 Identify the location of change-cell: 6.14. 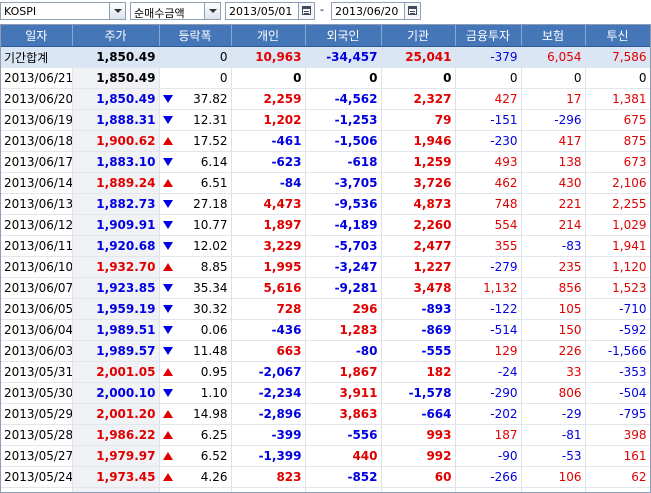
(195, 162).